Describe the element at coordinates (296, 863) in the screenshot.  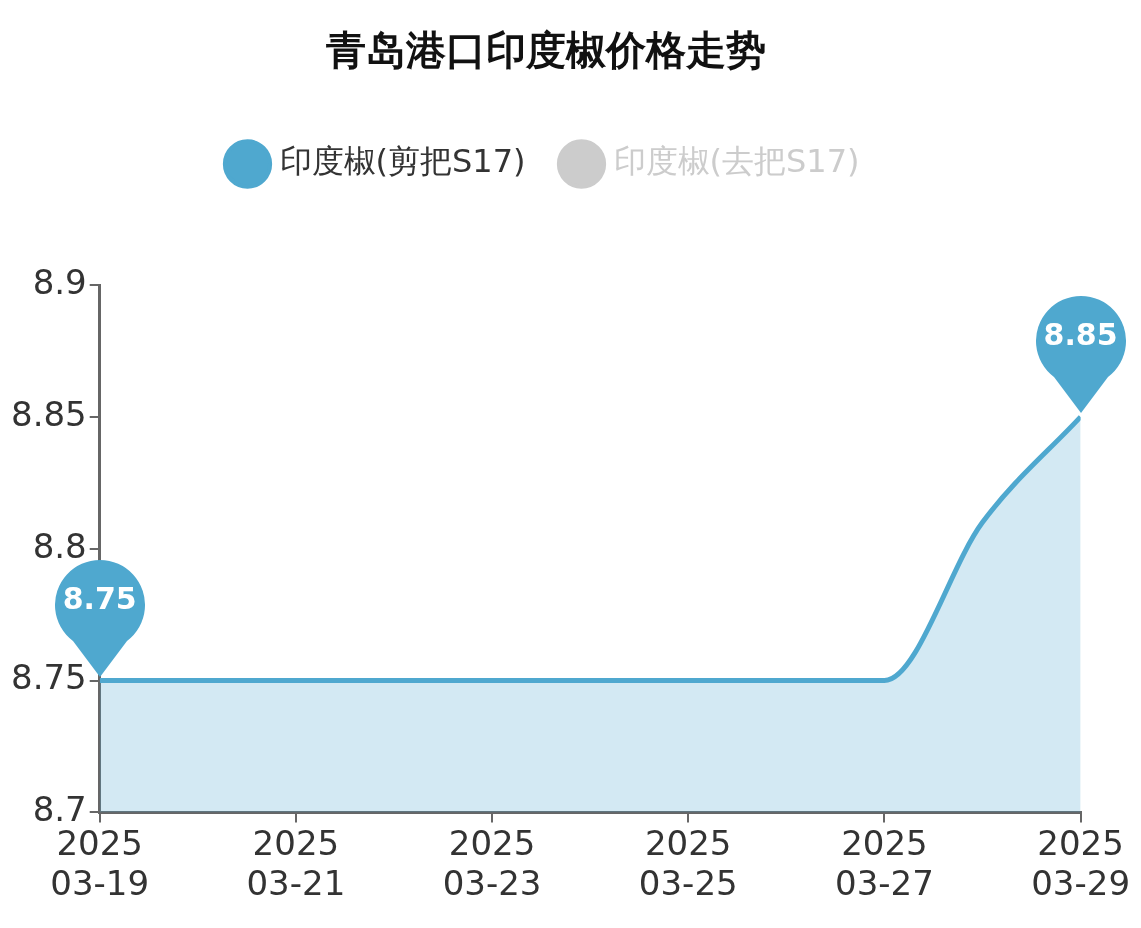
I see `x-tick-label: 2025 03-21` at that location.